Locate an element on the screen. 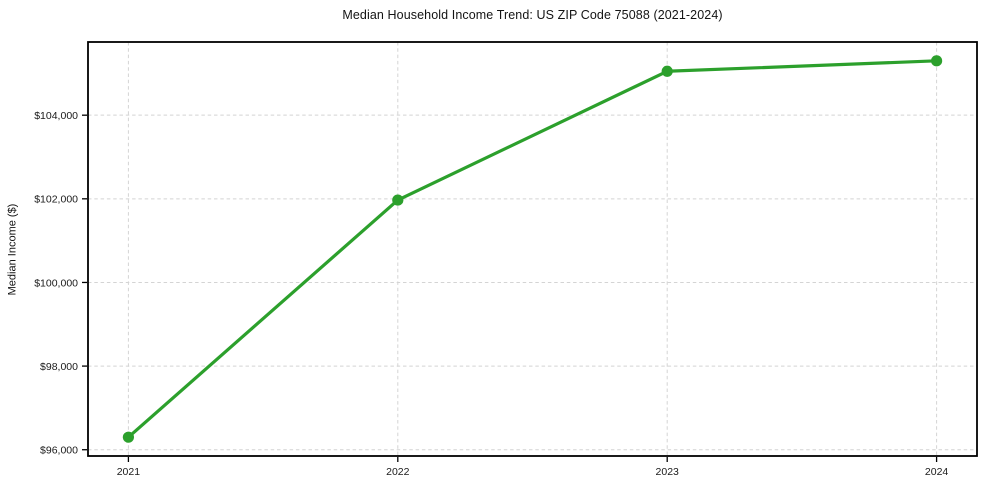  data-point-2021 is located at coordinates (128, 437).